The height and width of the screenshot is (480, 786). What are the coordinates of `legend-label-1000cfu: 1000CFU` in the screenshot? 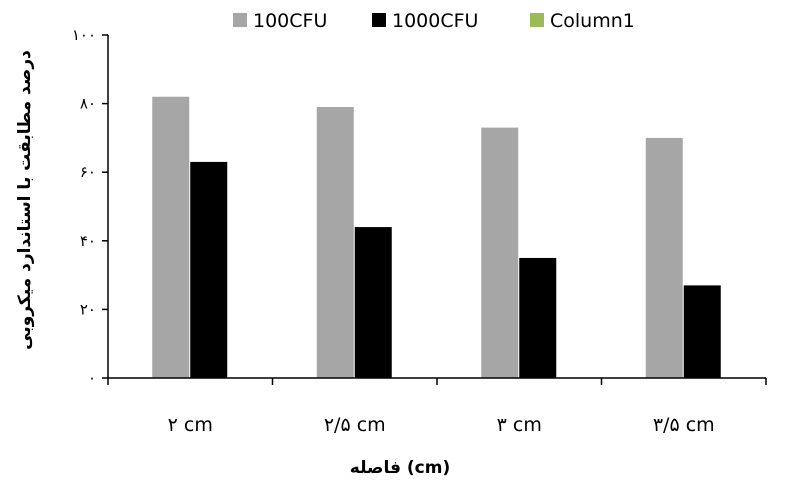 It's located at (435, 21).